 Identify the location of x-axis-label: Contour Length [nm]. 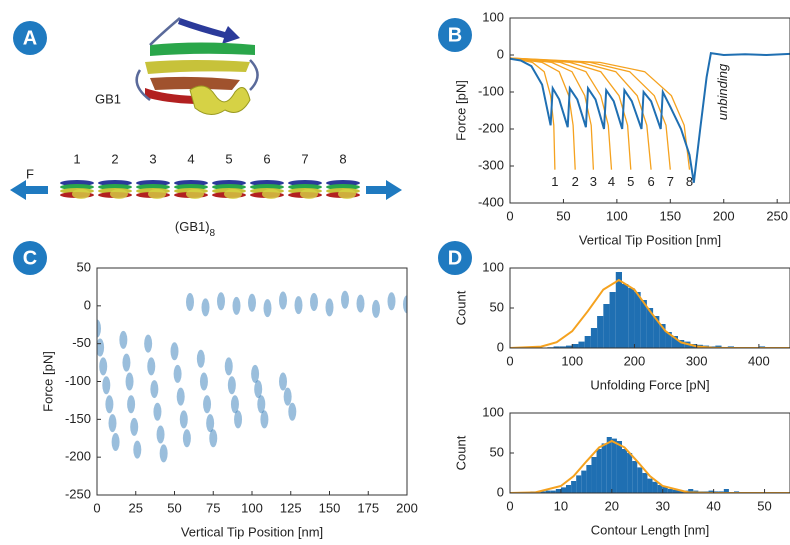
(650, 529).